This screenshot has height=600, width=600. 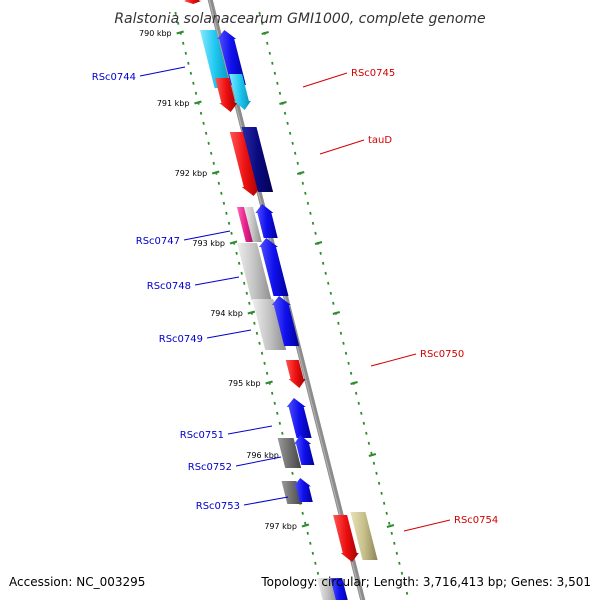 I want to click on tick-label: 793 kbp, so click(x=208, y=243).